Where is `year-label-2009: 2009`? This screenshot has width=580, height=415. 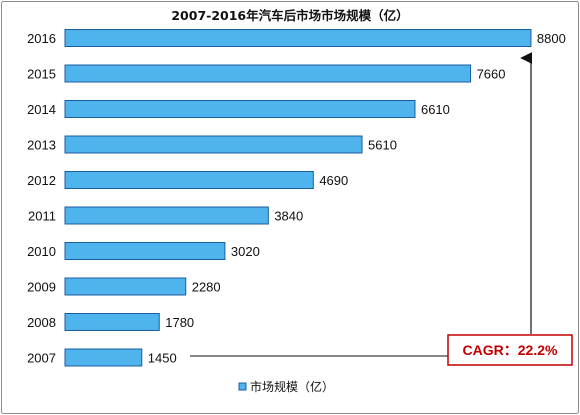
year-label-2009: 2009 is located at coordinates (41, 287).